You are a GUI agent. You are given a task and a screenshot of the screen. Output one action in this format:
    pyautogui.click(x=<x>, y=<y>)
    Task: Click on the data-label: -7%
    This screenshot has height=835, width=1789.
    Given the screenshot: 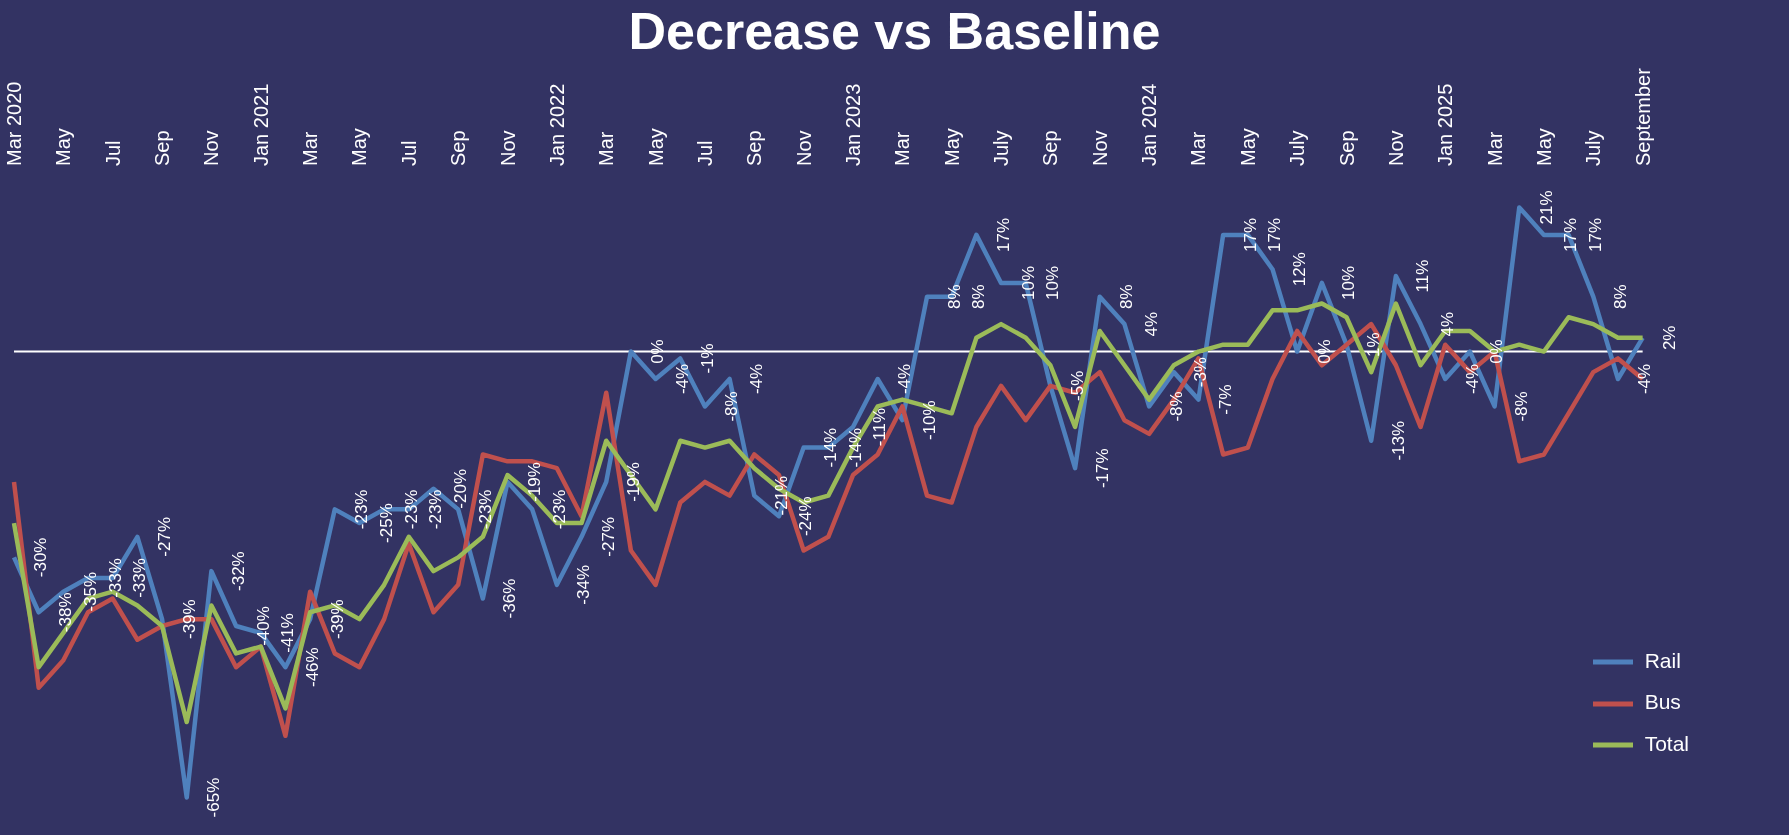 What is the action you would take?
    pyautogui.click(x=1225, y=399)
    